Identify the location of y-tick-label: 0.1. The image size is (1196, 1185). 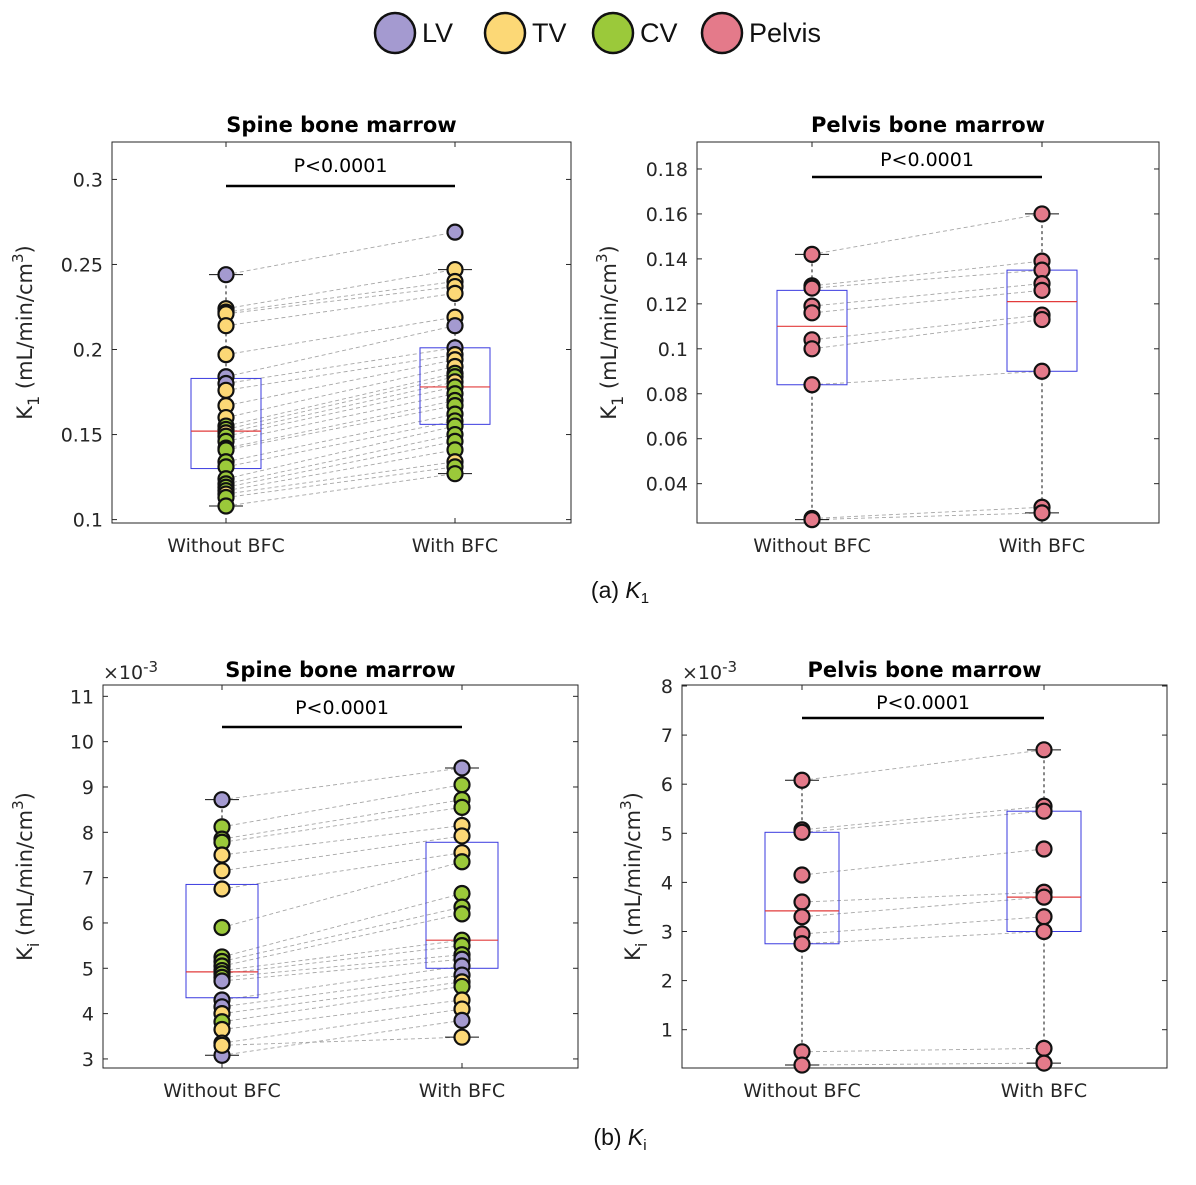
(88, 521).